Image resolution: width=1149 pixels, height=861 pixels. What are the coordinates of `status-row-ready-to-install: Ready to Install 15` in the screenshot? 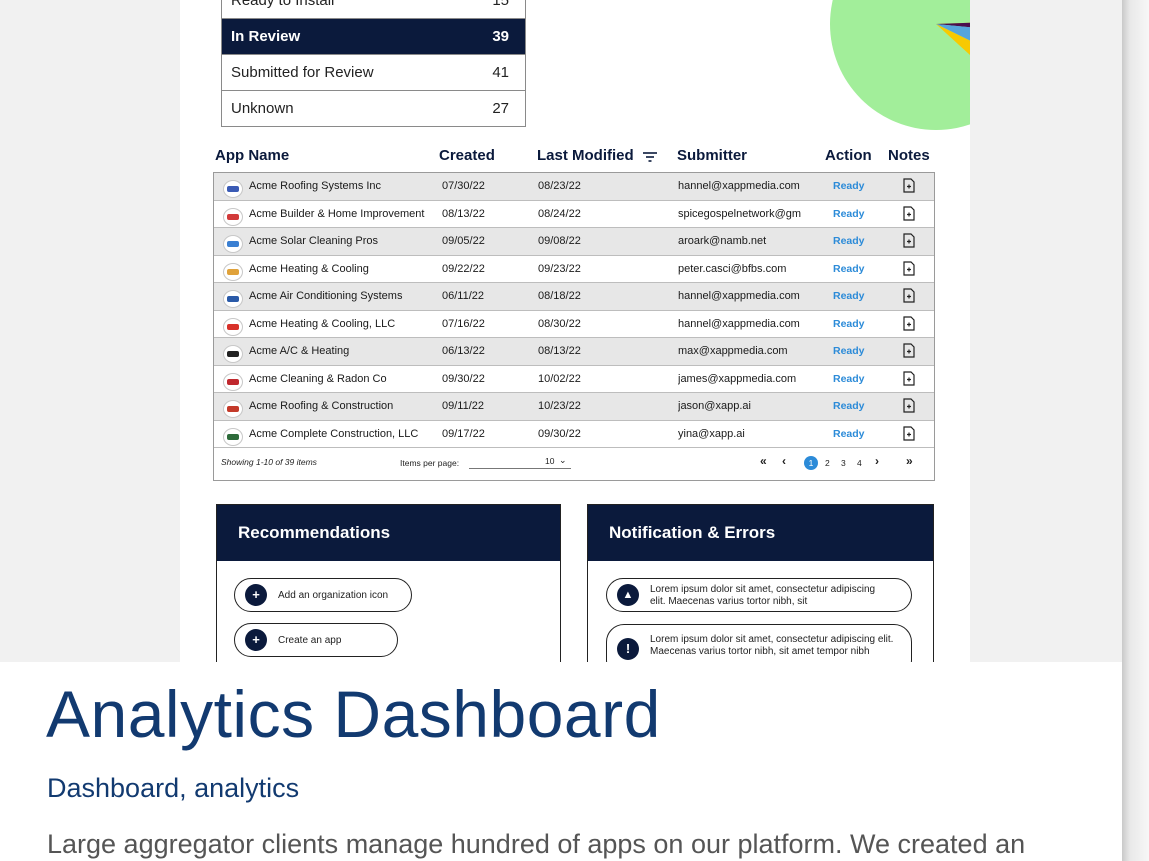 It's located at (373, 9).